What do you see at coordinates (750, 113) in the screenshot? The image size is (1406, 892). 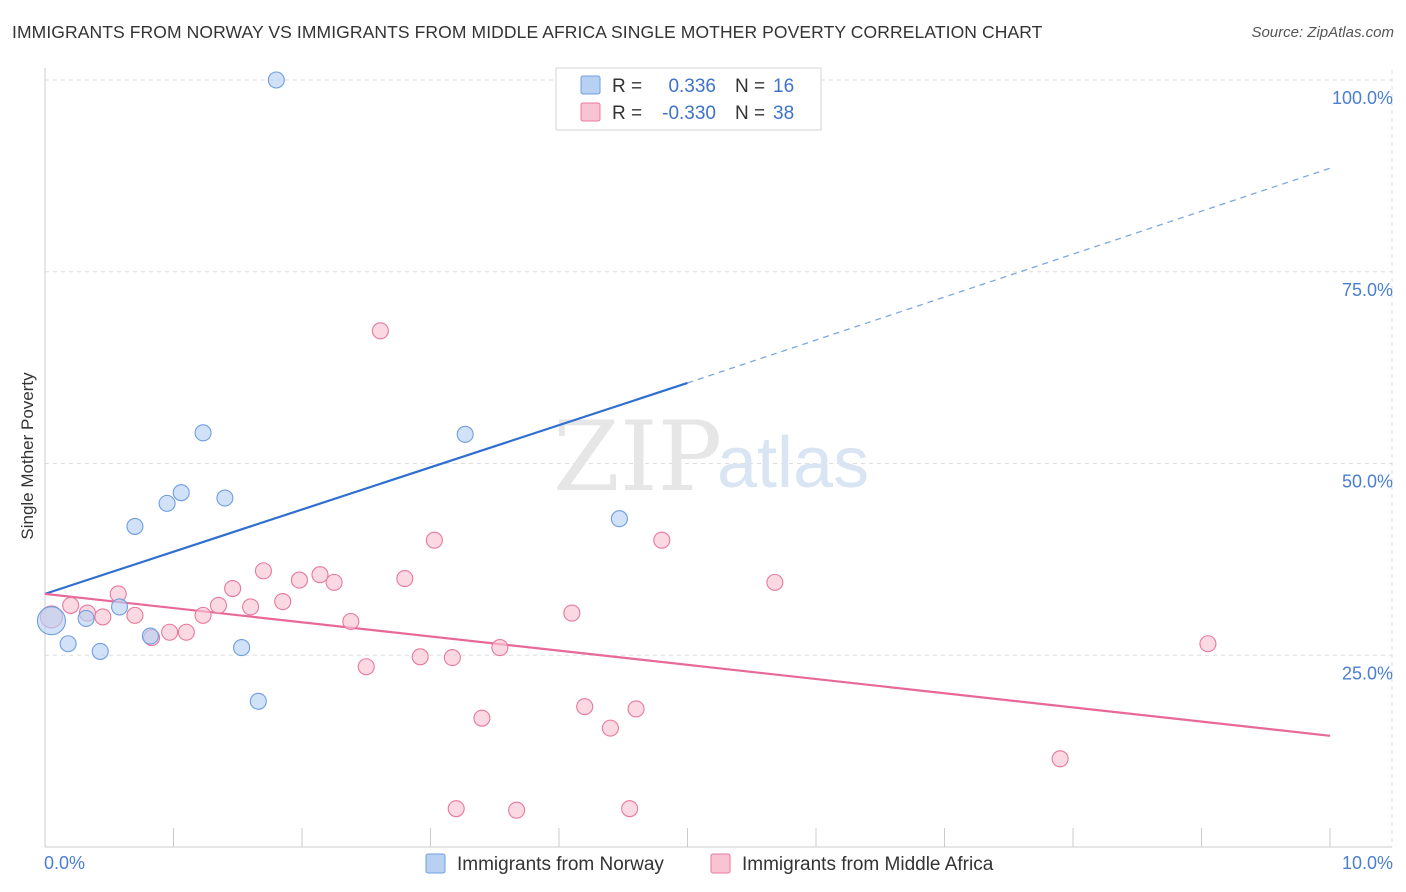 I see `stats-n-label-middle-africa: N =` at bounding box center [750, 113].